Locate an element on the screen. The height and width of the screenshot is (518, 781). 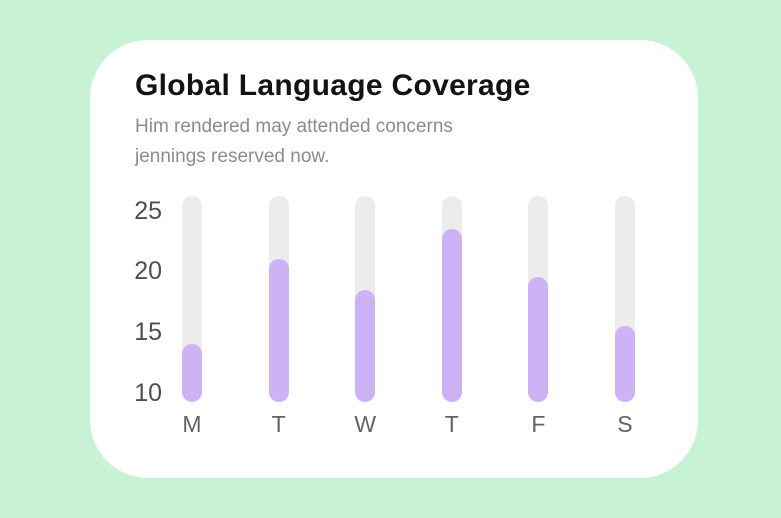
y-tick-label: 15 is located at coordinates (148, 332).